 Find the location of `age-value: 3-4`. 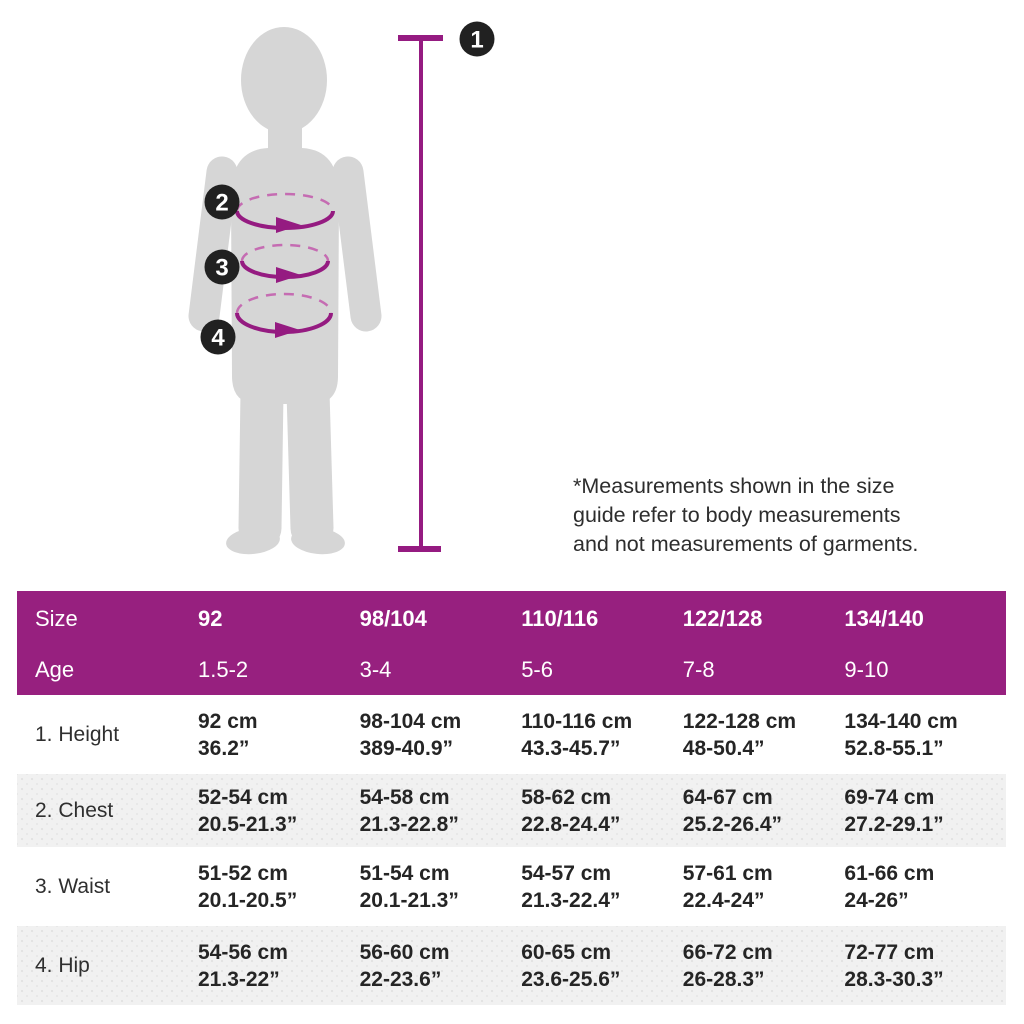

age-value: 3-4 is located at coordinates (375, 669).